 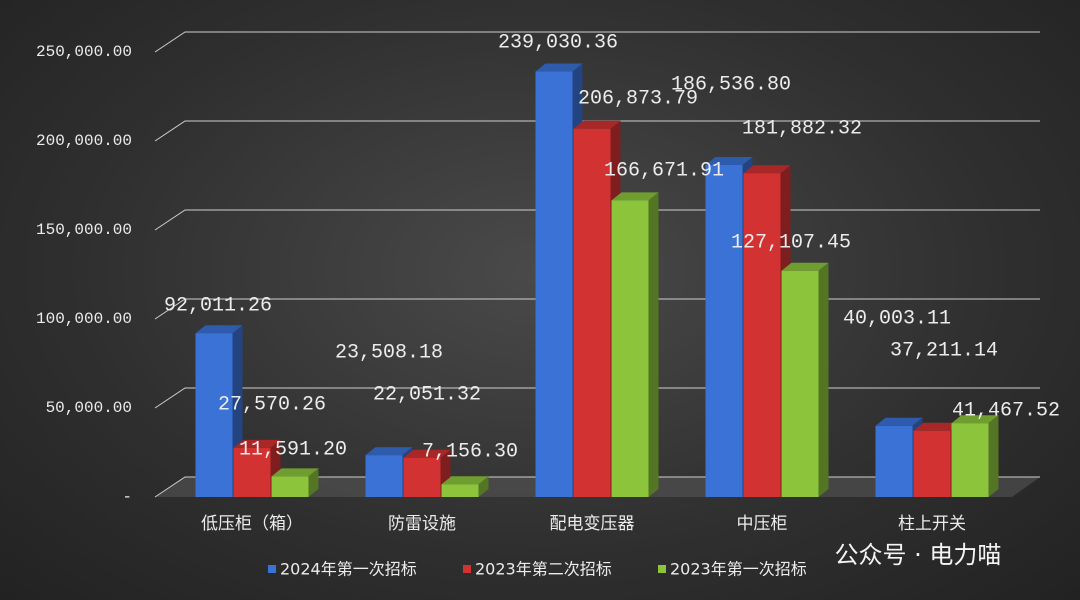 What do you see at coordinates (791, 242) in the screenshot?
I see `value-label: 127,107.45` at bounding box center [791, 242].